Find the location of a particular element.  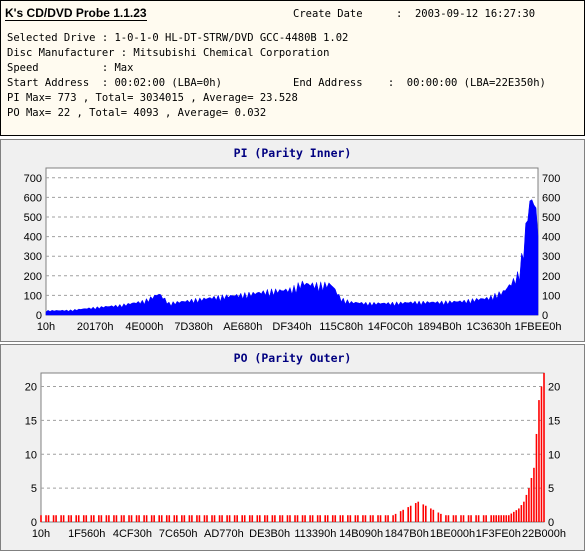

pi-x-tick-label: 20170h is located at coordinates (95, 327).